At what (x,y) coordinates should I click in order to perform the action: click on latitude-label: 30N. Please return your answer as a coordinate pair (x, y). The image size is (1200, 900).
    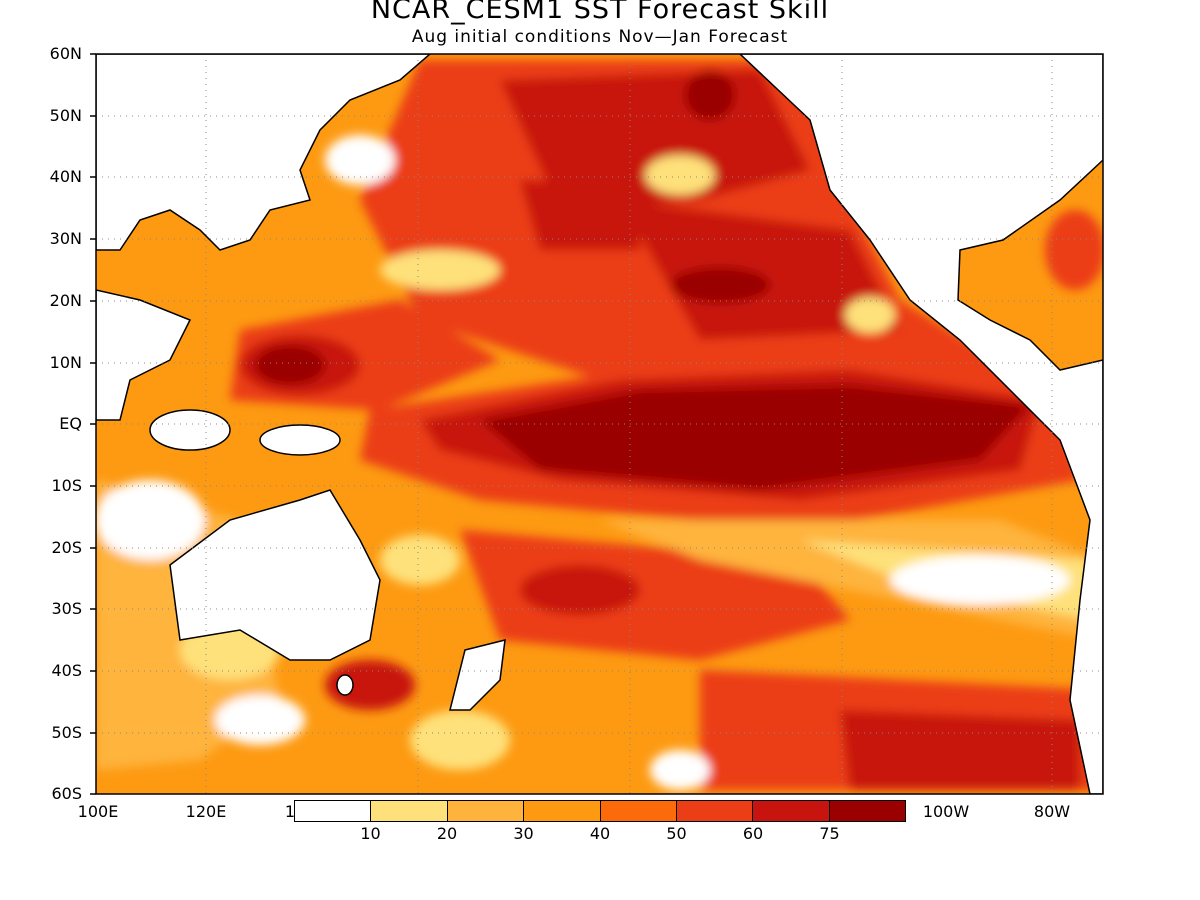
    Looking at the image, I should click on (65, 239).